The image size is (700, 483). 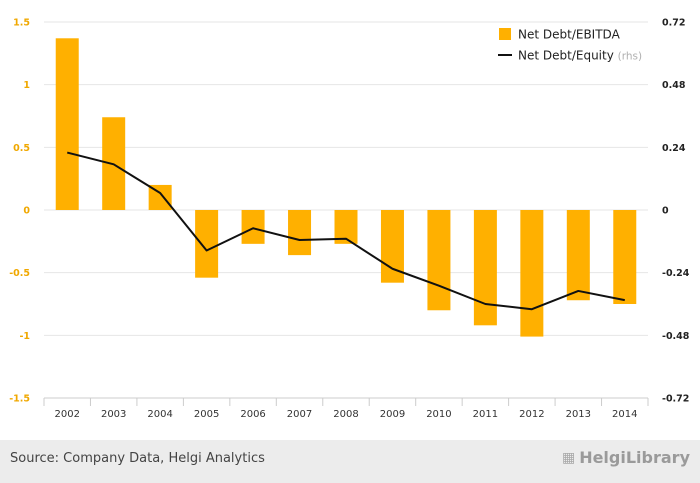 What do you see at coordinates (26, 211) in the screenshot?
I see `left-tick-label: 0` at bounding box center [26, 211].